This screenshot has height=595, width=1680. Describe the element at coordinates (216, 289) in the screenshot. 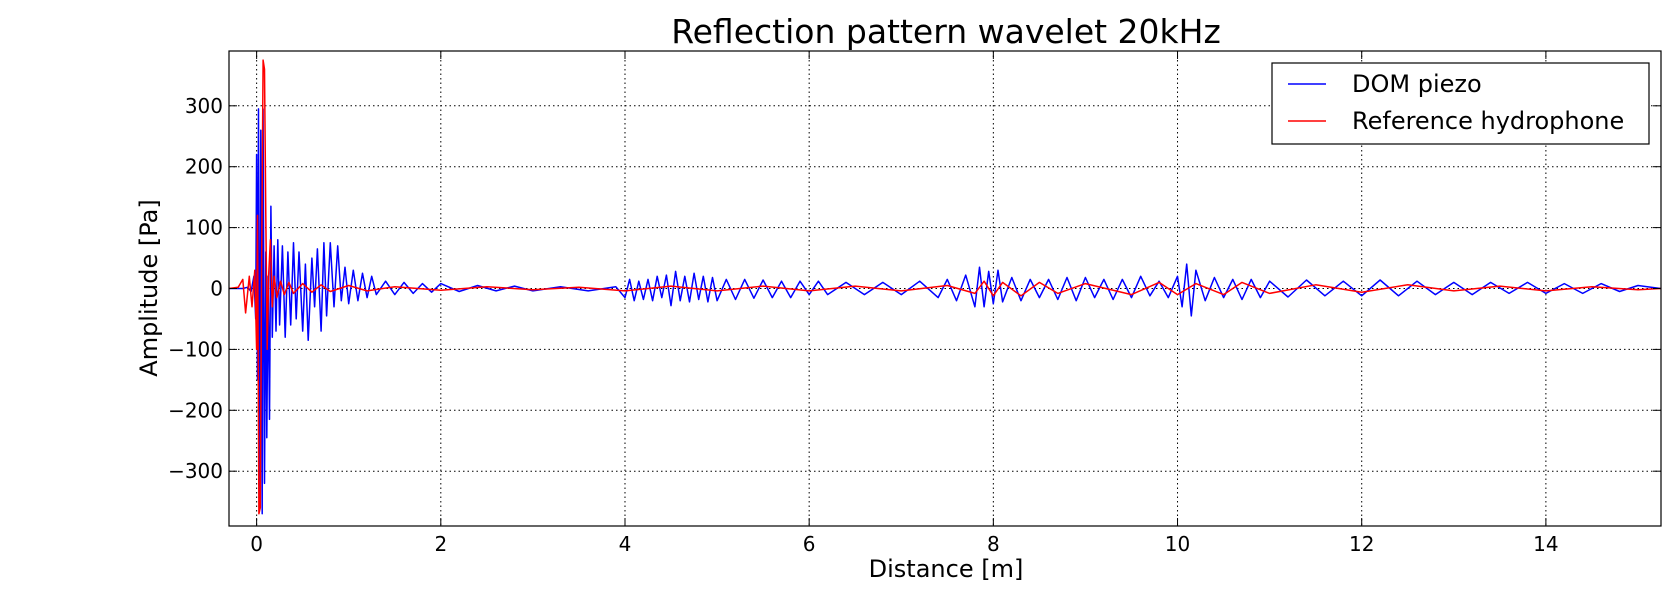

I see `y-tick-label: 0` at that location.